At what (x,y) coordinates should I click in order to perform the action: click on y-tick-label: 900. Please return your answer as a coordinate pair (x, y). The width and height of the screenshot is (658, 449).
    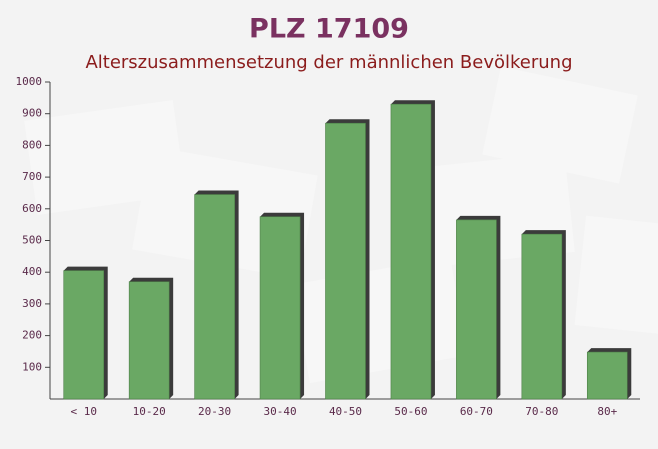
    Looking at the image, I should click on (32, 113).